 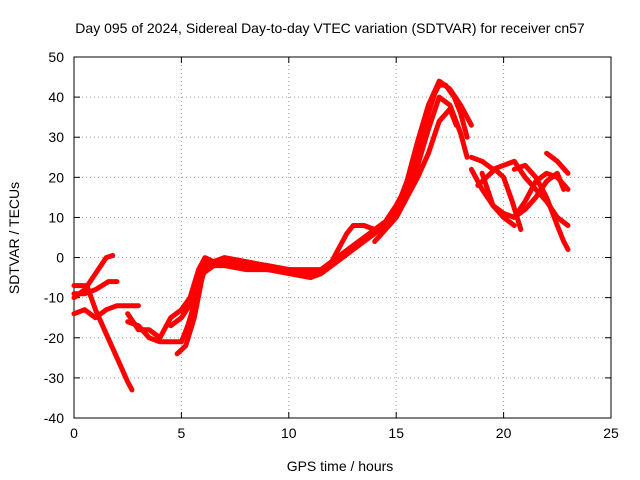 What do you see at coordinates (340, 466) in the screenshot?
I see `x-axis-label: GPS time / hours` at bounding box center [340, 466].